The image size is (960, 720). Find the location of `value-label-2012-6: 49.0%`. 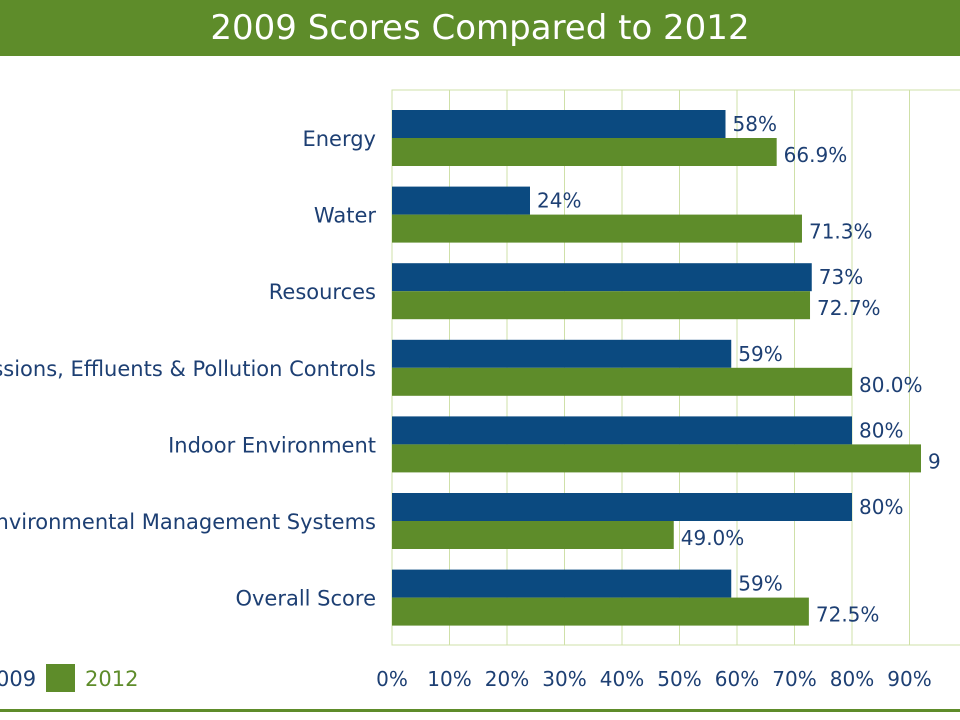

value-label-2012-6: 49.0% is located at coordinates (713, 538).